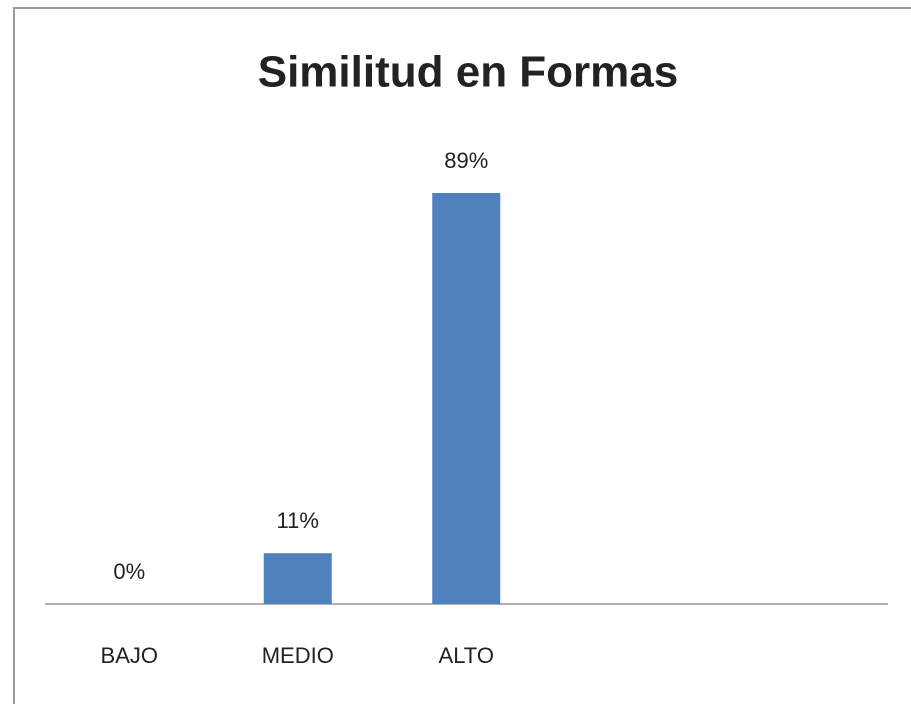 Image resolution: width=911 pixels, height=704 pixels. Describe the element at coordinates (129, 571) in the screenshot. I see `value-label: 0%` at that location.